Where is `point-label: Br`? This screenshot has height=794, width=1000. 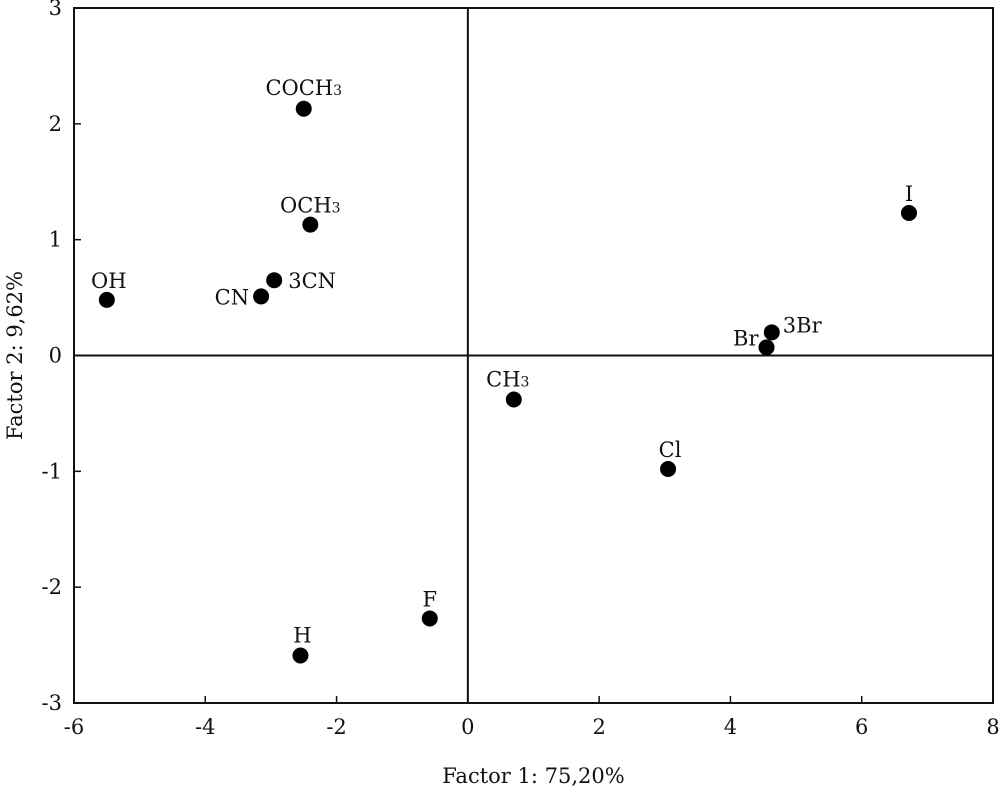 point-label: Br is located at coordinates (746, 338).